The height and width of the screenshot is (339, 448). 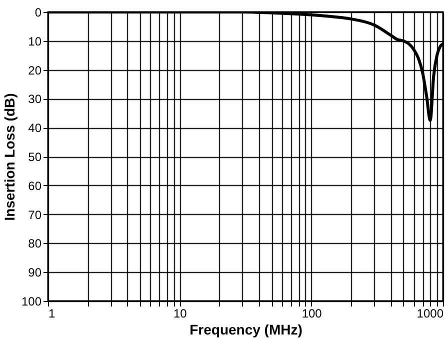 I want to click on y-tick-label: 10, so click(x=35, y=41).